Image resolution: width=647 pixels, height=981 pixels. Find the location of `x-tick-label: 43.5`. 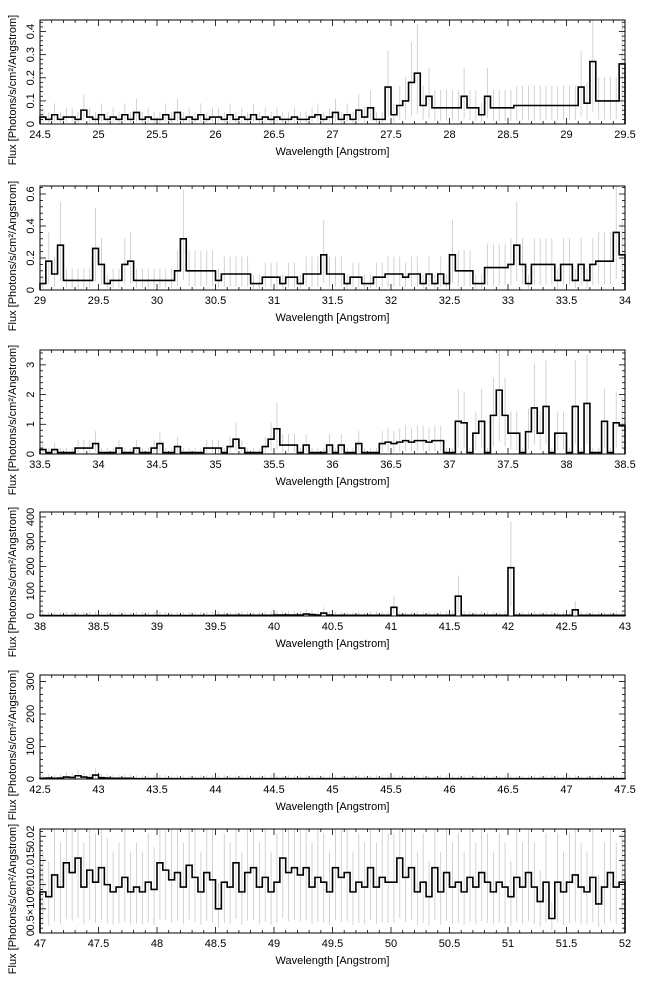

x-tick-label: 43.5 is located at coordinates (156, 790).